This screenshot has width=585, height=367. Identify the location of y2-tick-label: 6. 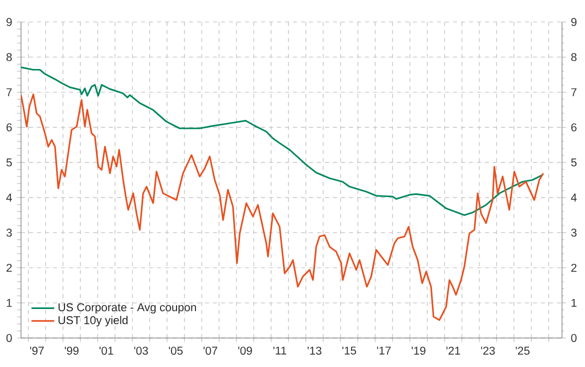
(9, 127).